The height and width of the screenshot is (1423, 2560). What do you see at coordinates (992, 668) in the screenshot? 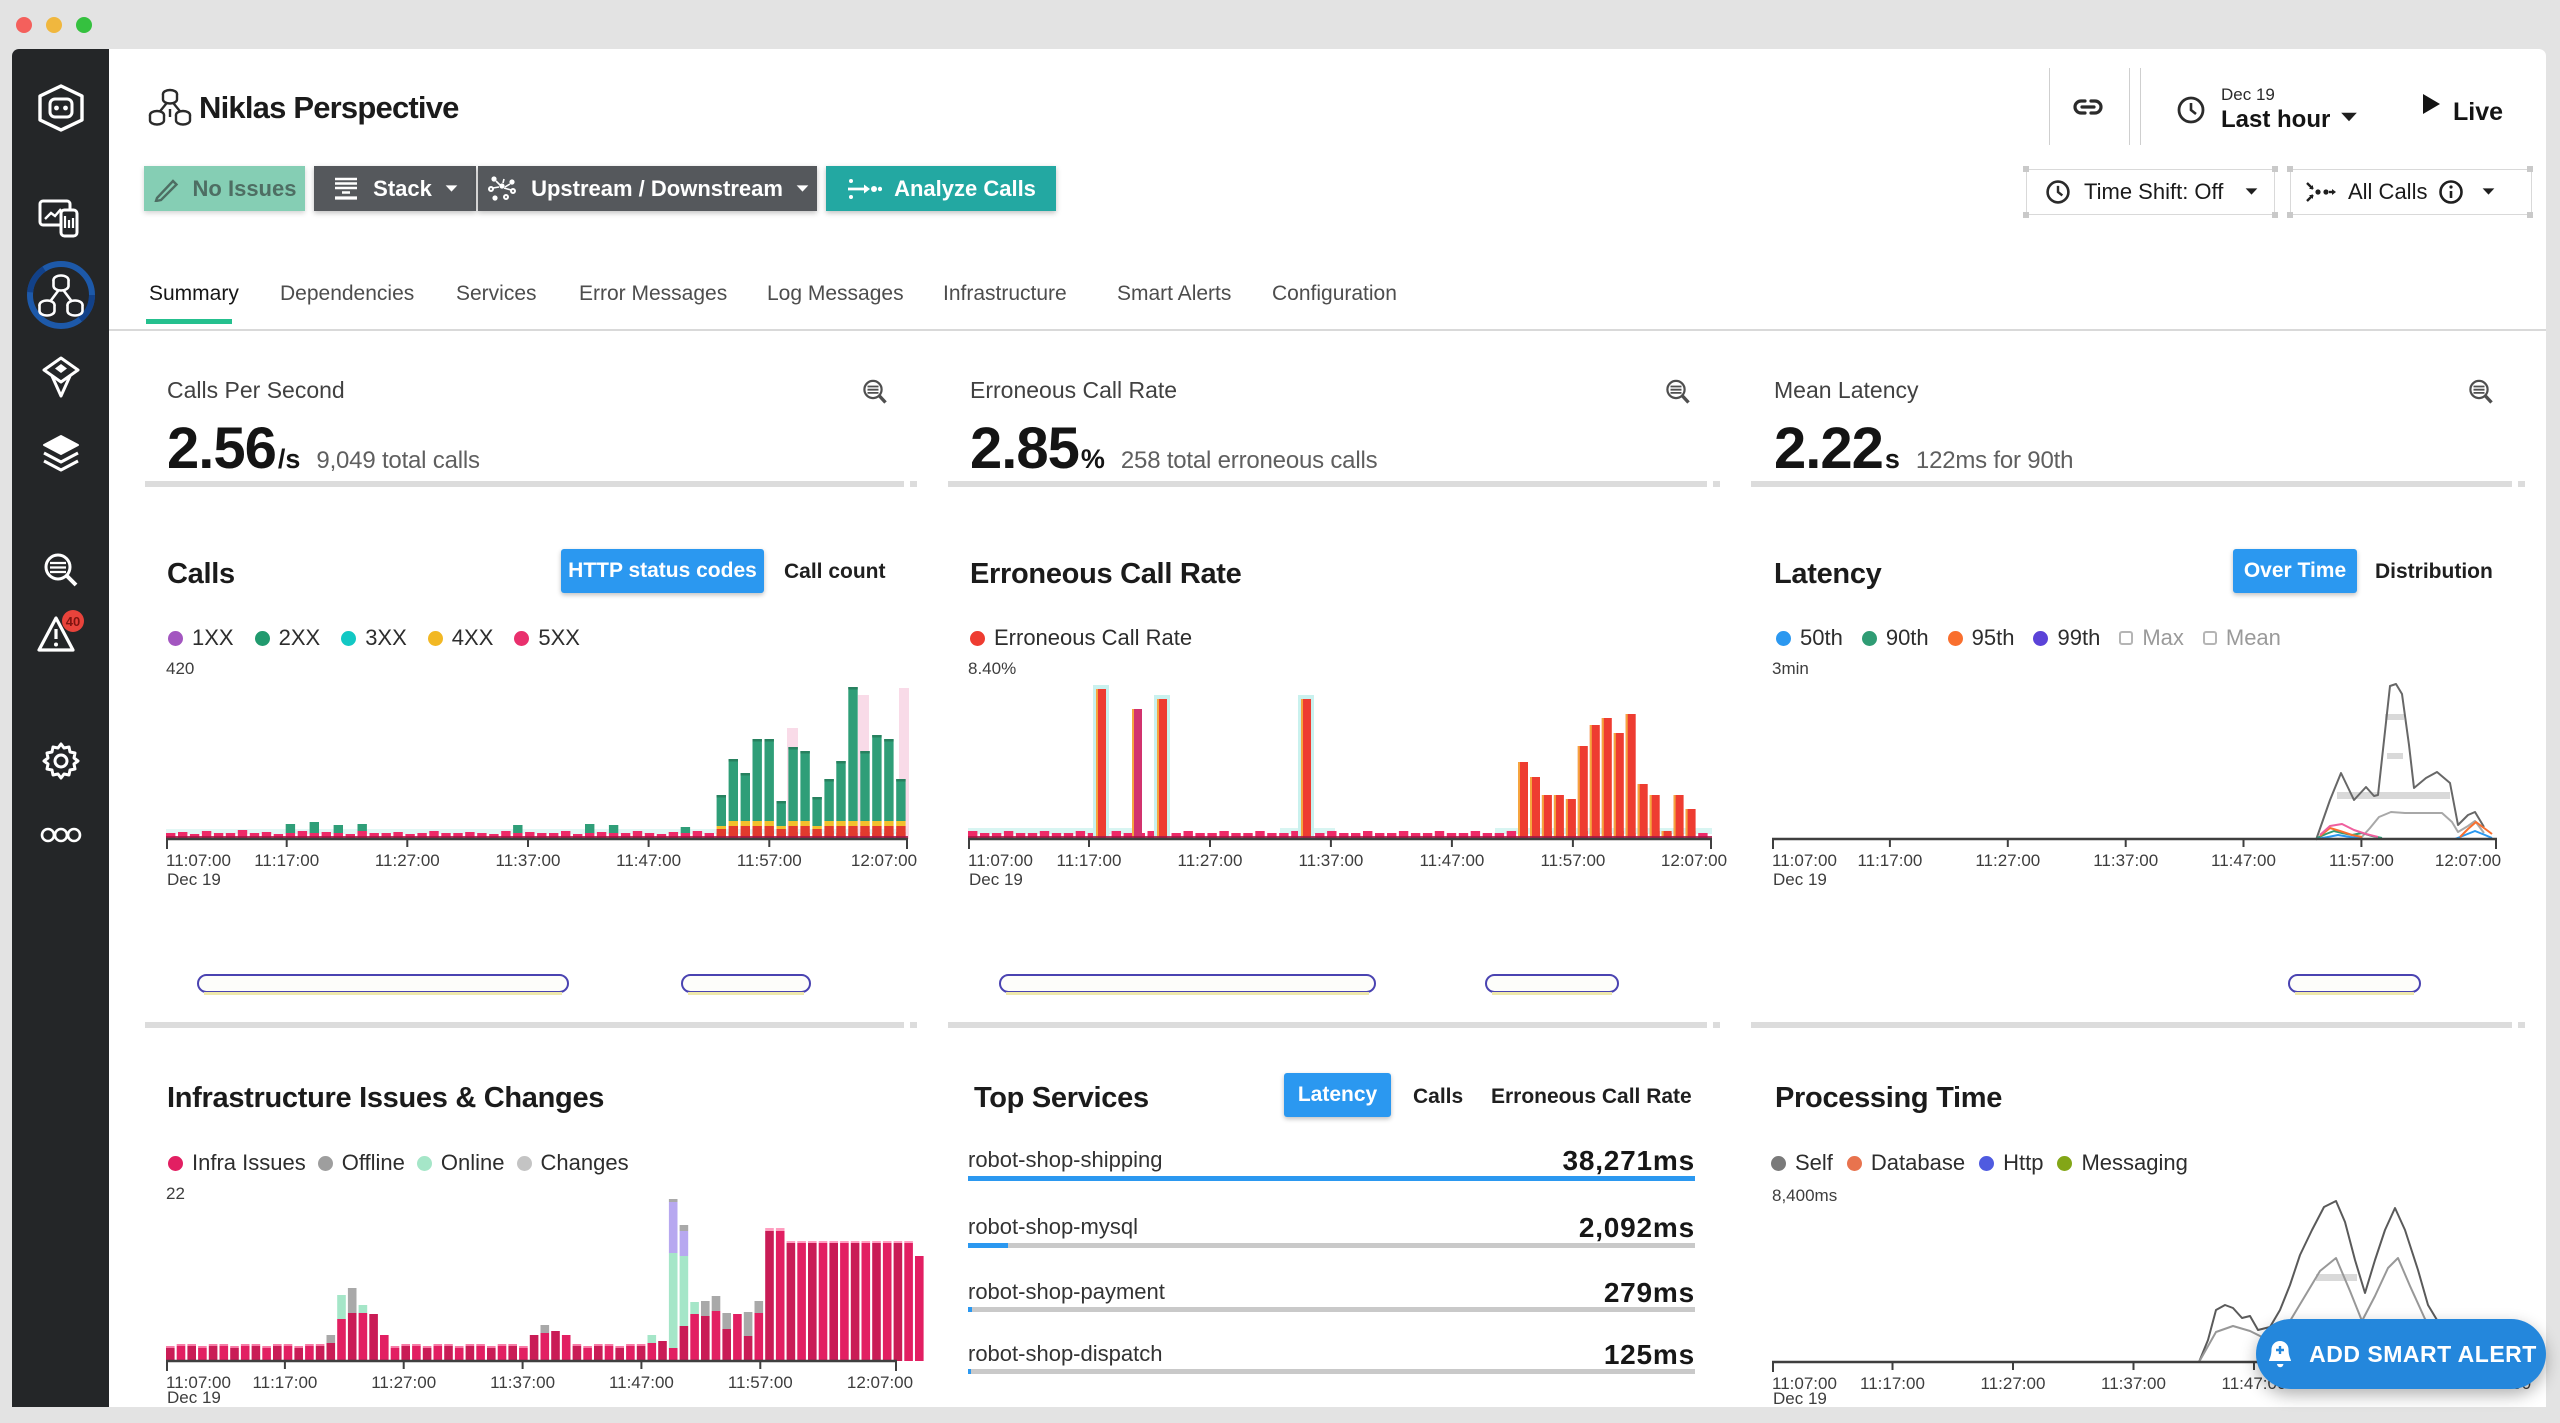
I see `svg-text: 8.40%` at bounding box center [992, 668].